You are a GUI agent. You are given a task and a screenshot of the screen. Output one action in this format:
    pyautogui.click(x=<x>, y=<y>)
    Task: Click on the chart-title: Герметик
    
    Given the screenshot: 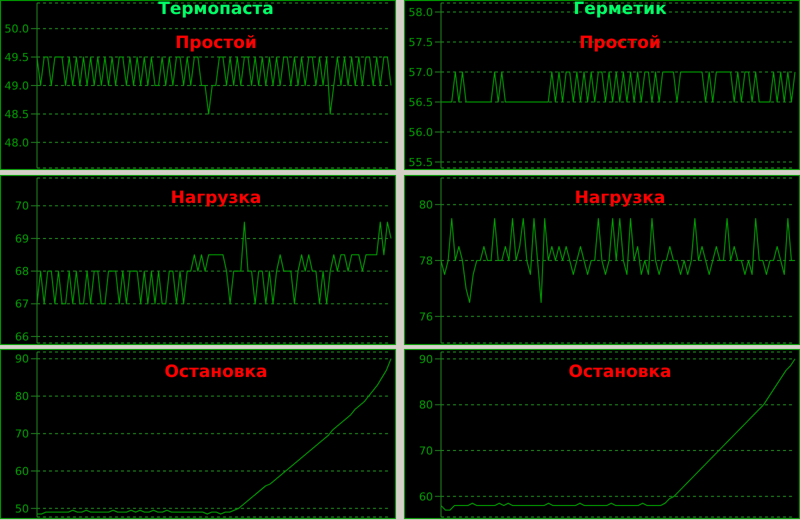 What is the action you would take?
    pyautogui.click(x=620, y=9)
    